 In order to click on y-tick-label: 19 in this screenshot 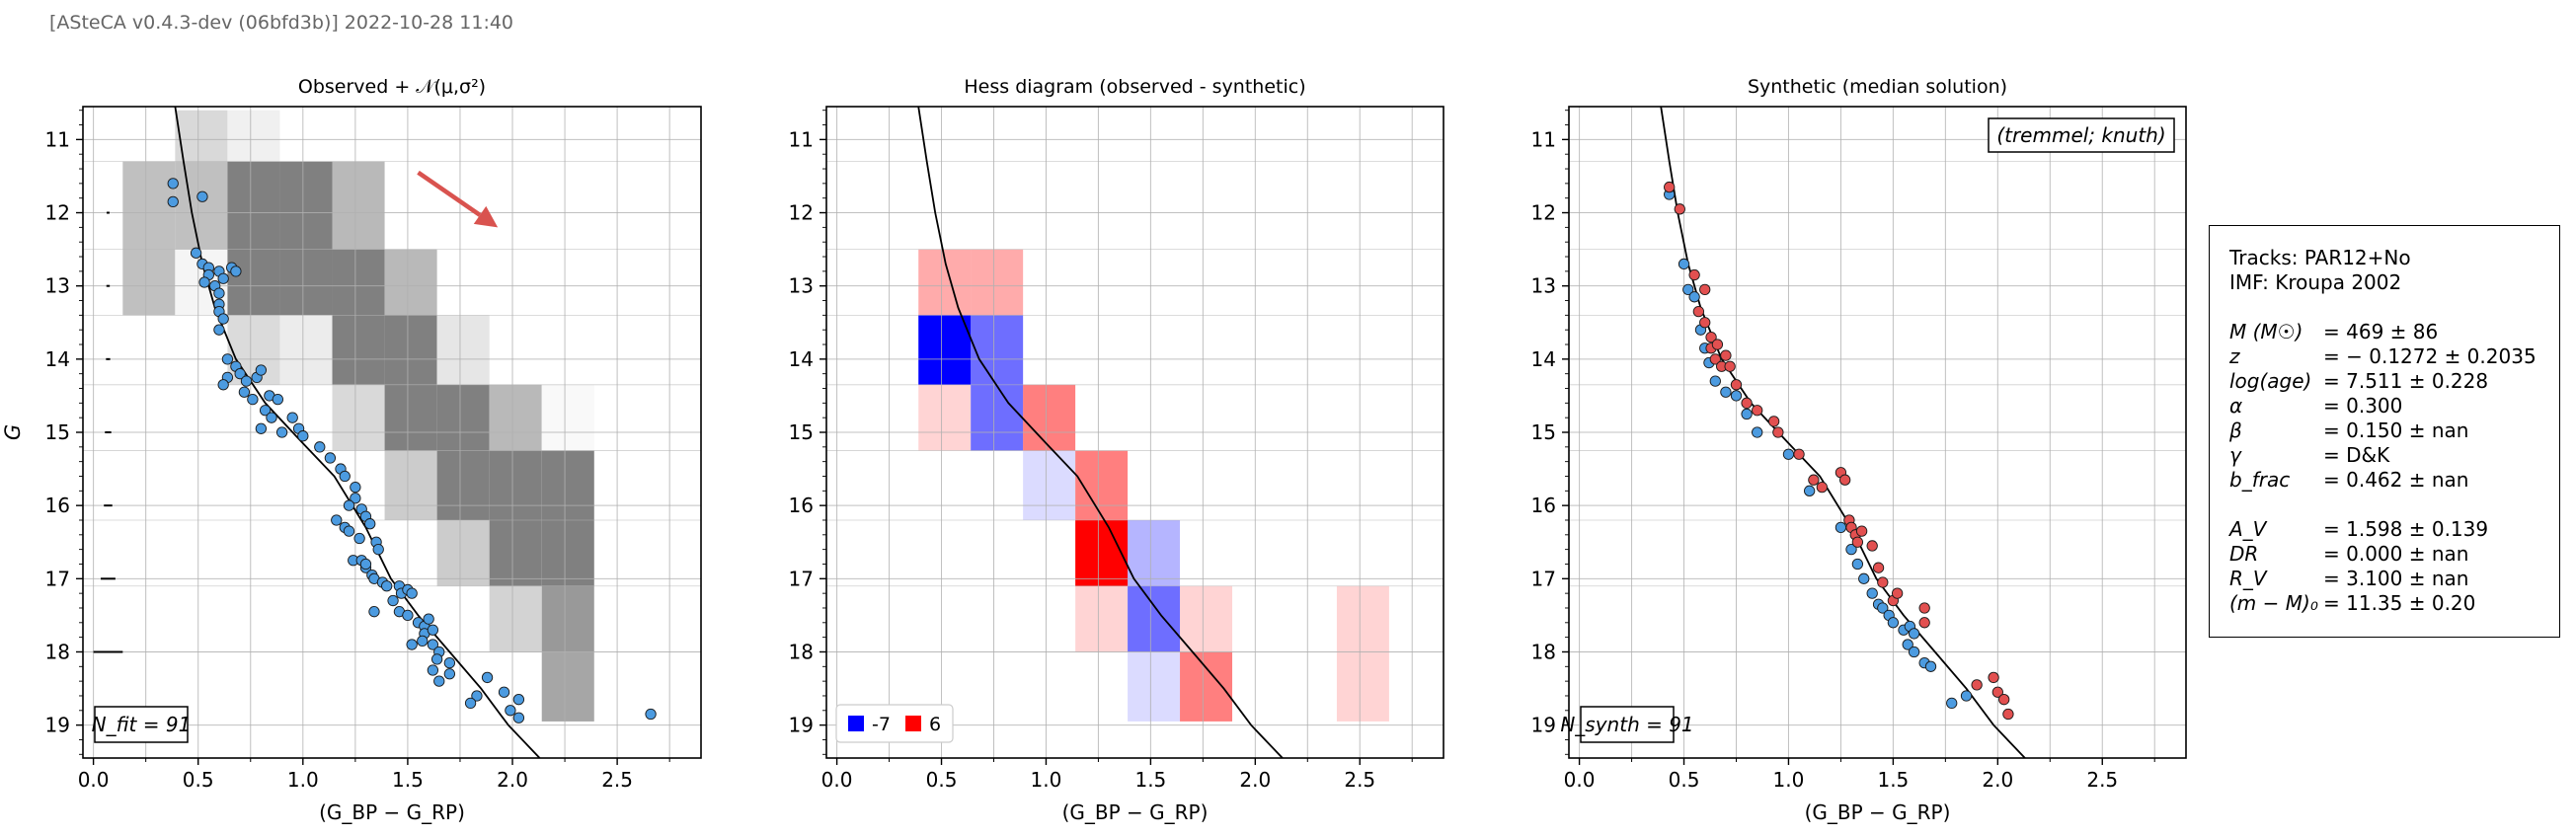, I will do `click(1543, 726)`.